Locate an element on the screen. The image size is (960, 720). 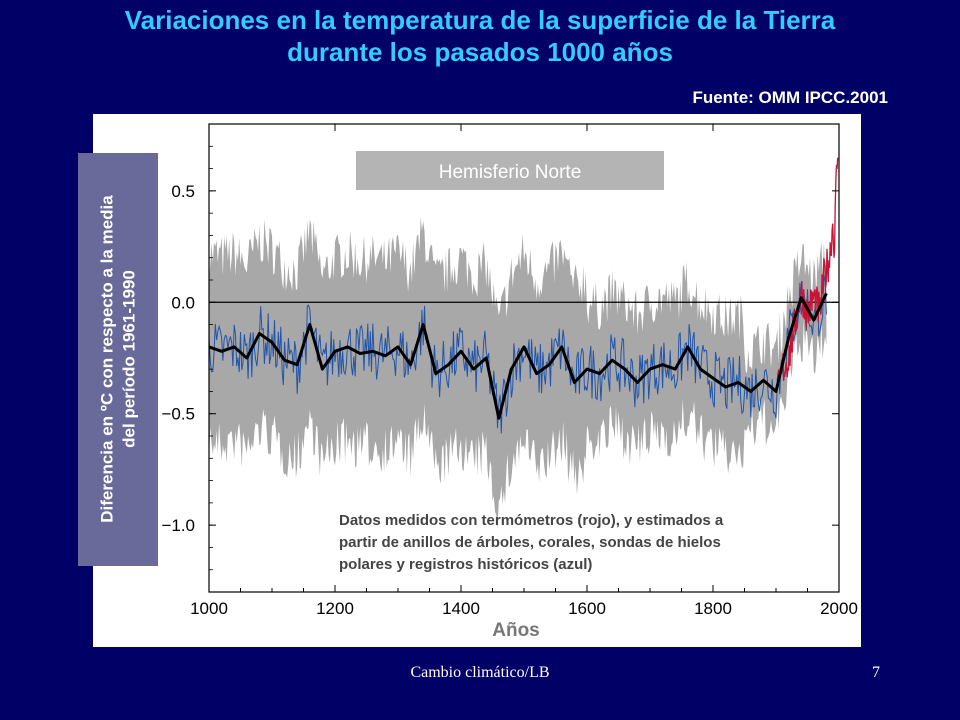
y-axis-label-line-1: Diferencia en ºC con respecto a la media is located at coordinates (107, 359).